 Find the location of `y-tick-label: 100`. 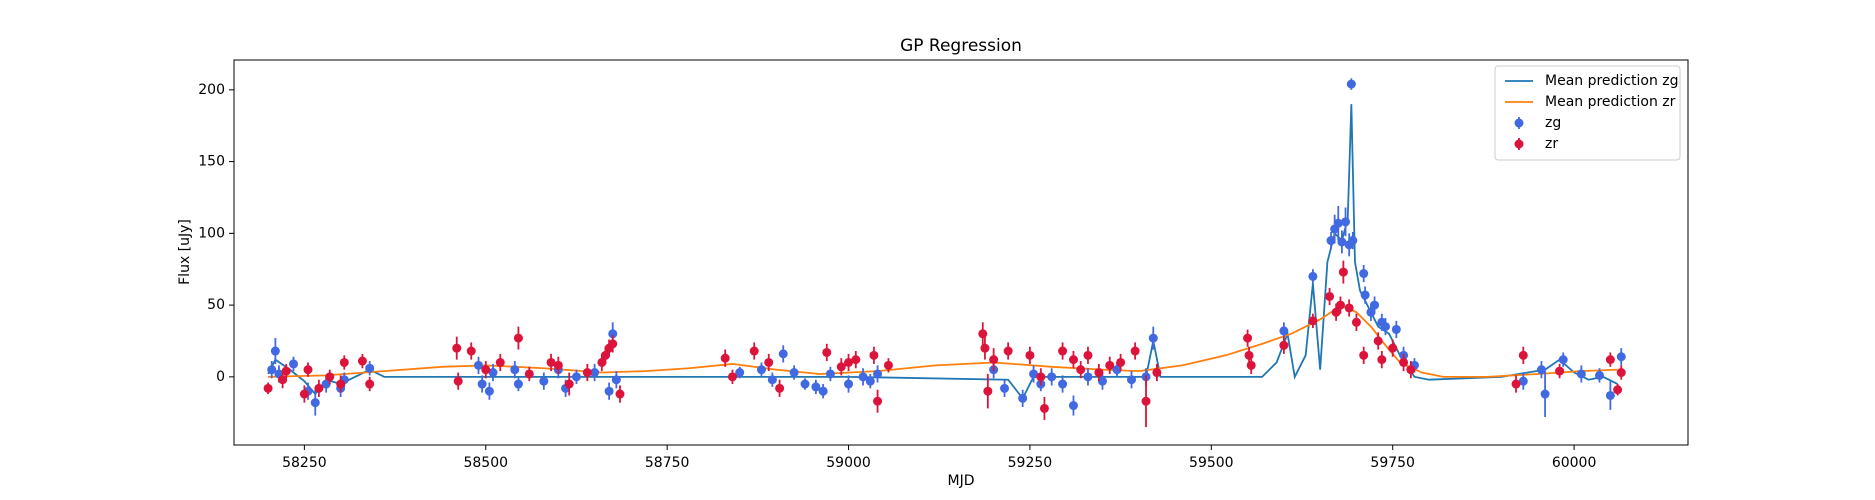

y-tick-label: 100 is located at coordinates (211, 233).